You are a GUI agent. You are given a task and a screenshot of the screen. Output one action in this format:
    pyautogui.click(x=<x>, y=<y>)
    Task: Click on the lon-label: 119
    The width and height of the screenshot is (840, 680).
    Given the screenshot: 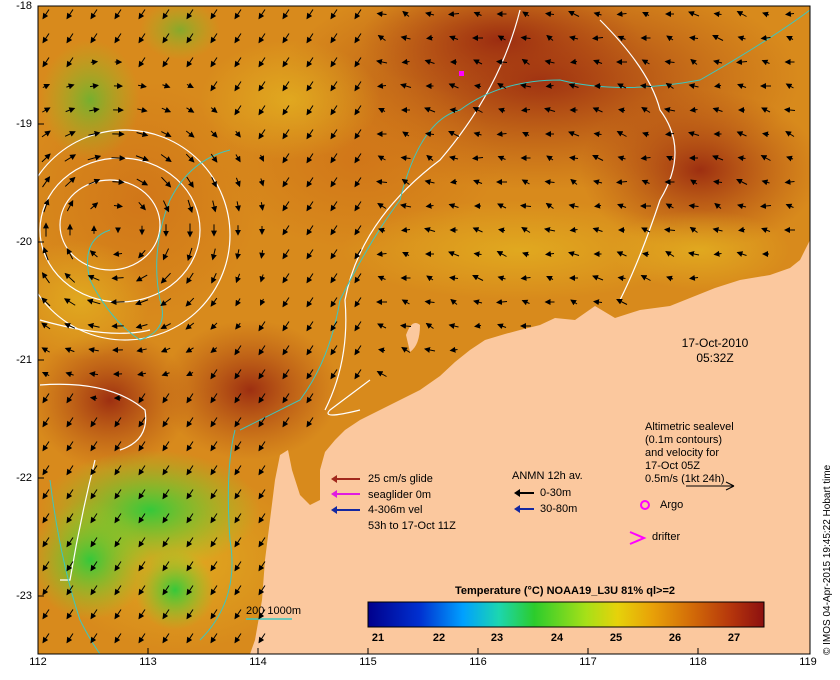 What is the action you would take?
    pyautogui.click(x=808, y=662)
    